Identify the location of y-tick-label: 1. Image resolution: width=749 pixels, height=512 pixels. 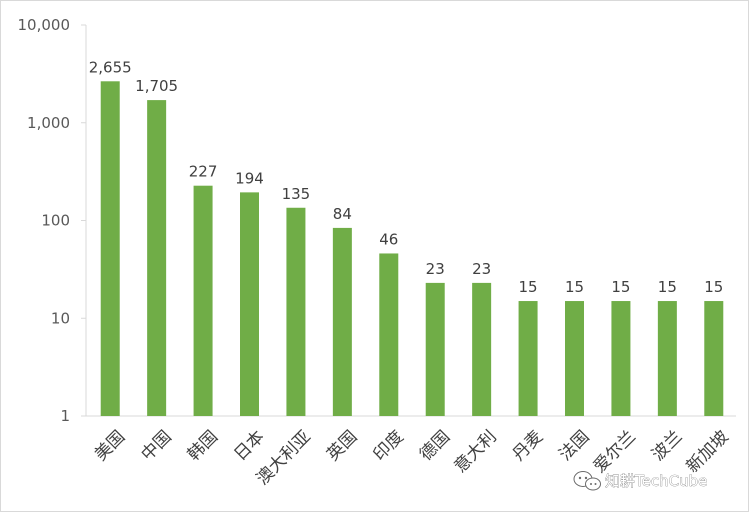
(65, 416).